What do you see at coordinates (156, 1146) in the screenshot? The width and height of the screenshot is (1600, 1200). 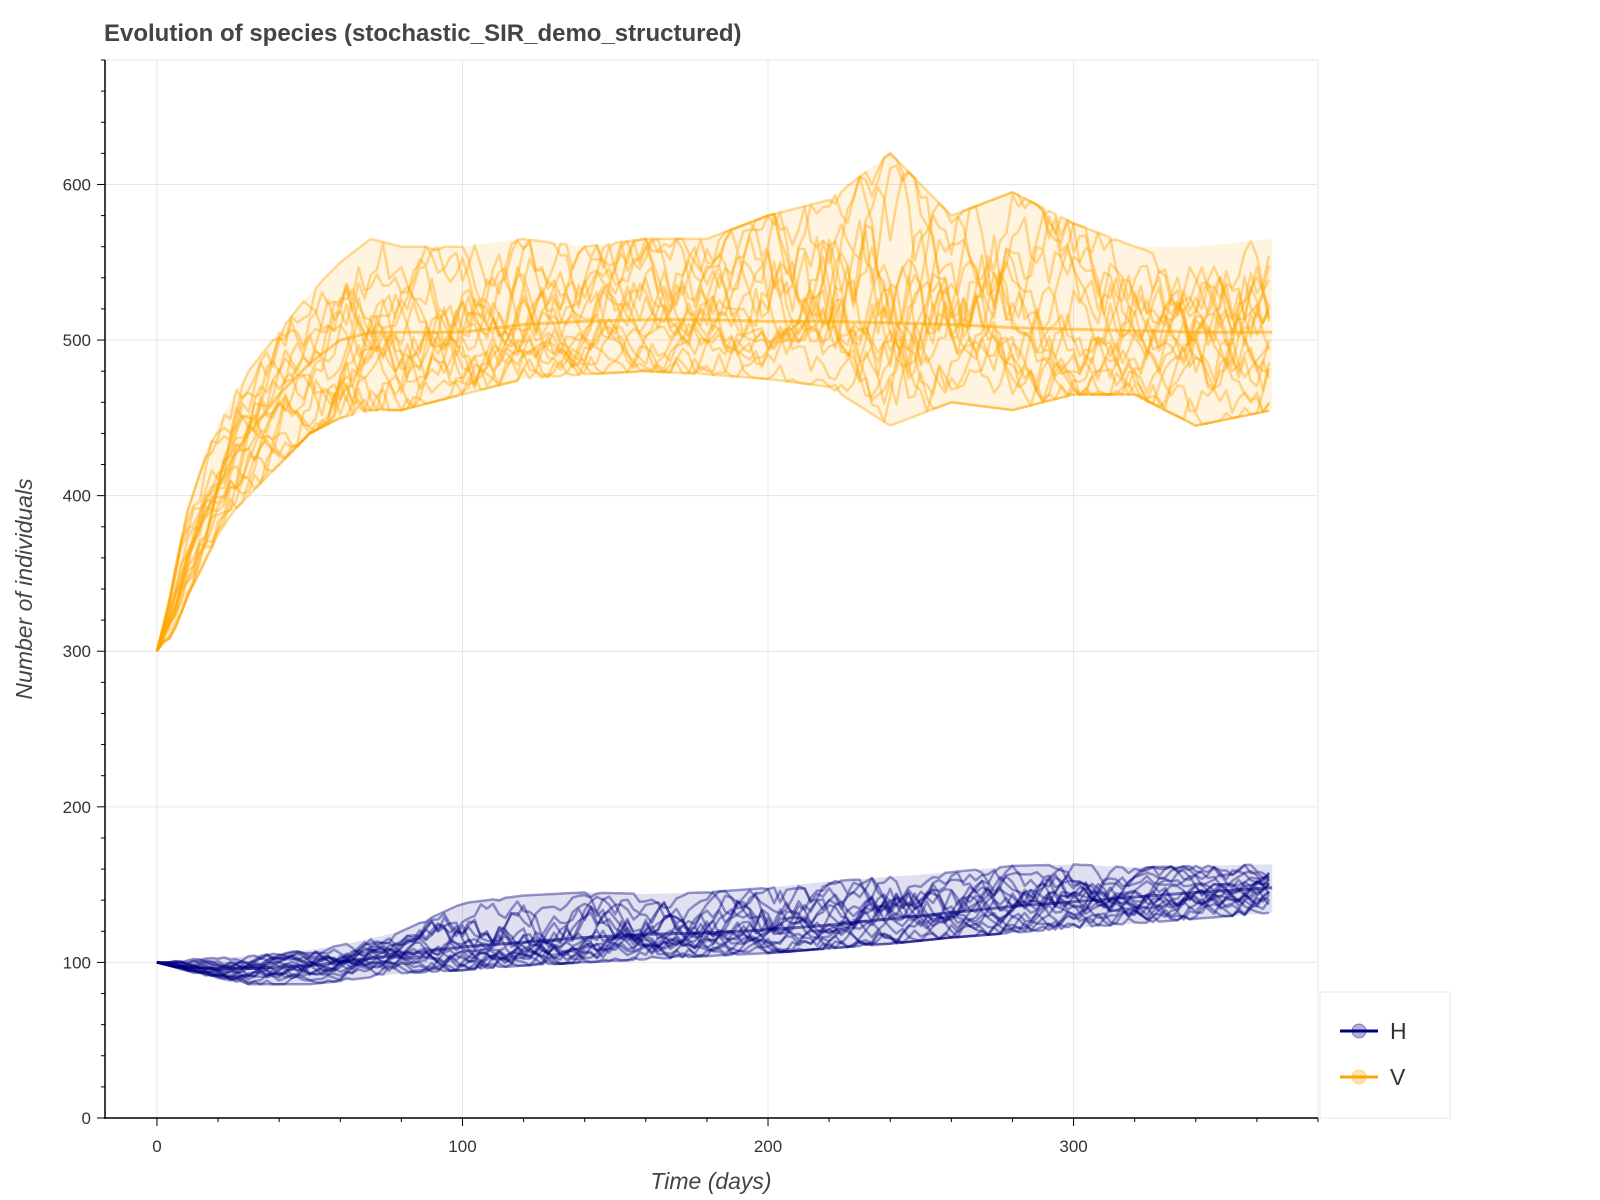 I see `x-tick-label: 0` at bounding box center [156, 1146].